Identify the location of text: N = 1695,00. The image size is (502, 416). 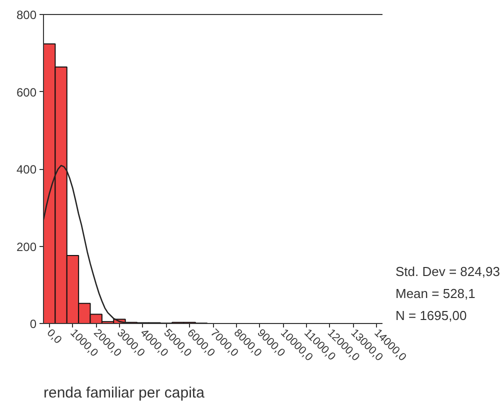
(431, 316).